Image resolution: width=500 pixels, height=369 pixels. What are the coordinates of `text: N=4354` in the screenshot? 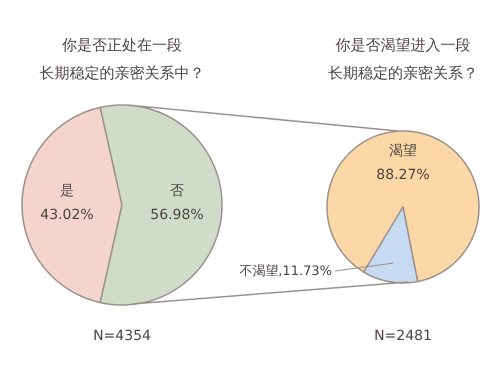 It's located at (122, 336).